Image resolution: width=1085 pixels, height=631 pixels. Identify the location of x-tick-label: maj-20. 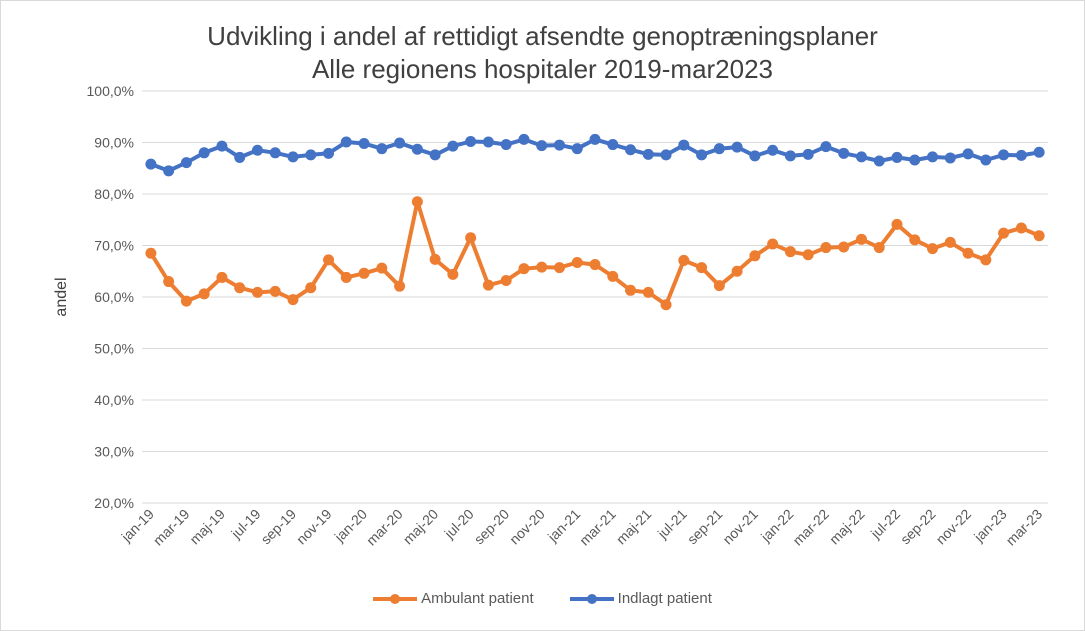
(421, 527).